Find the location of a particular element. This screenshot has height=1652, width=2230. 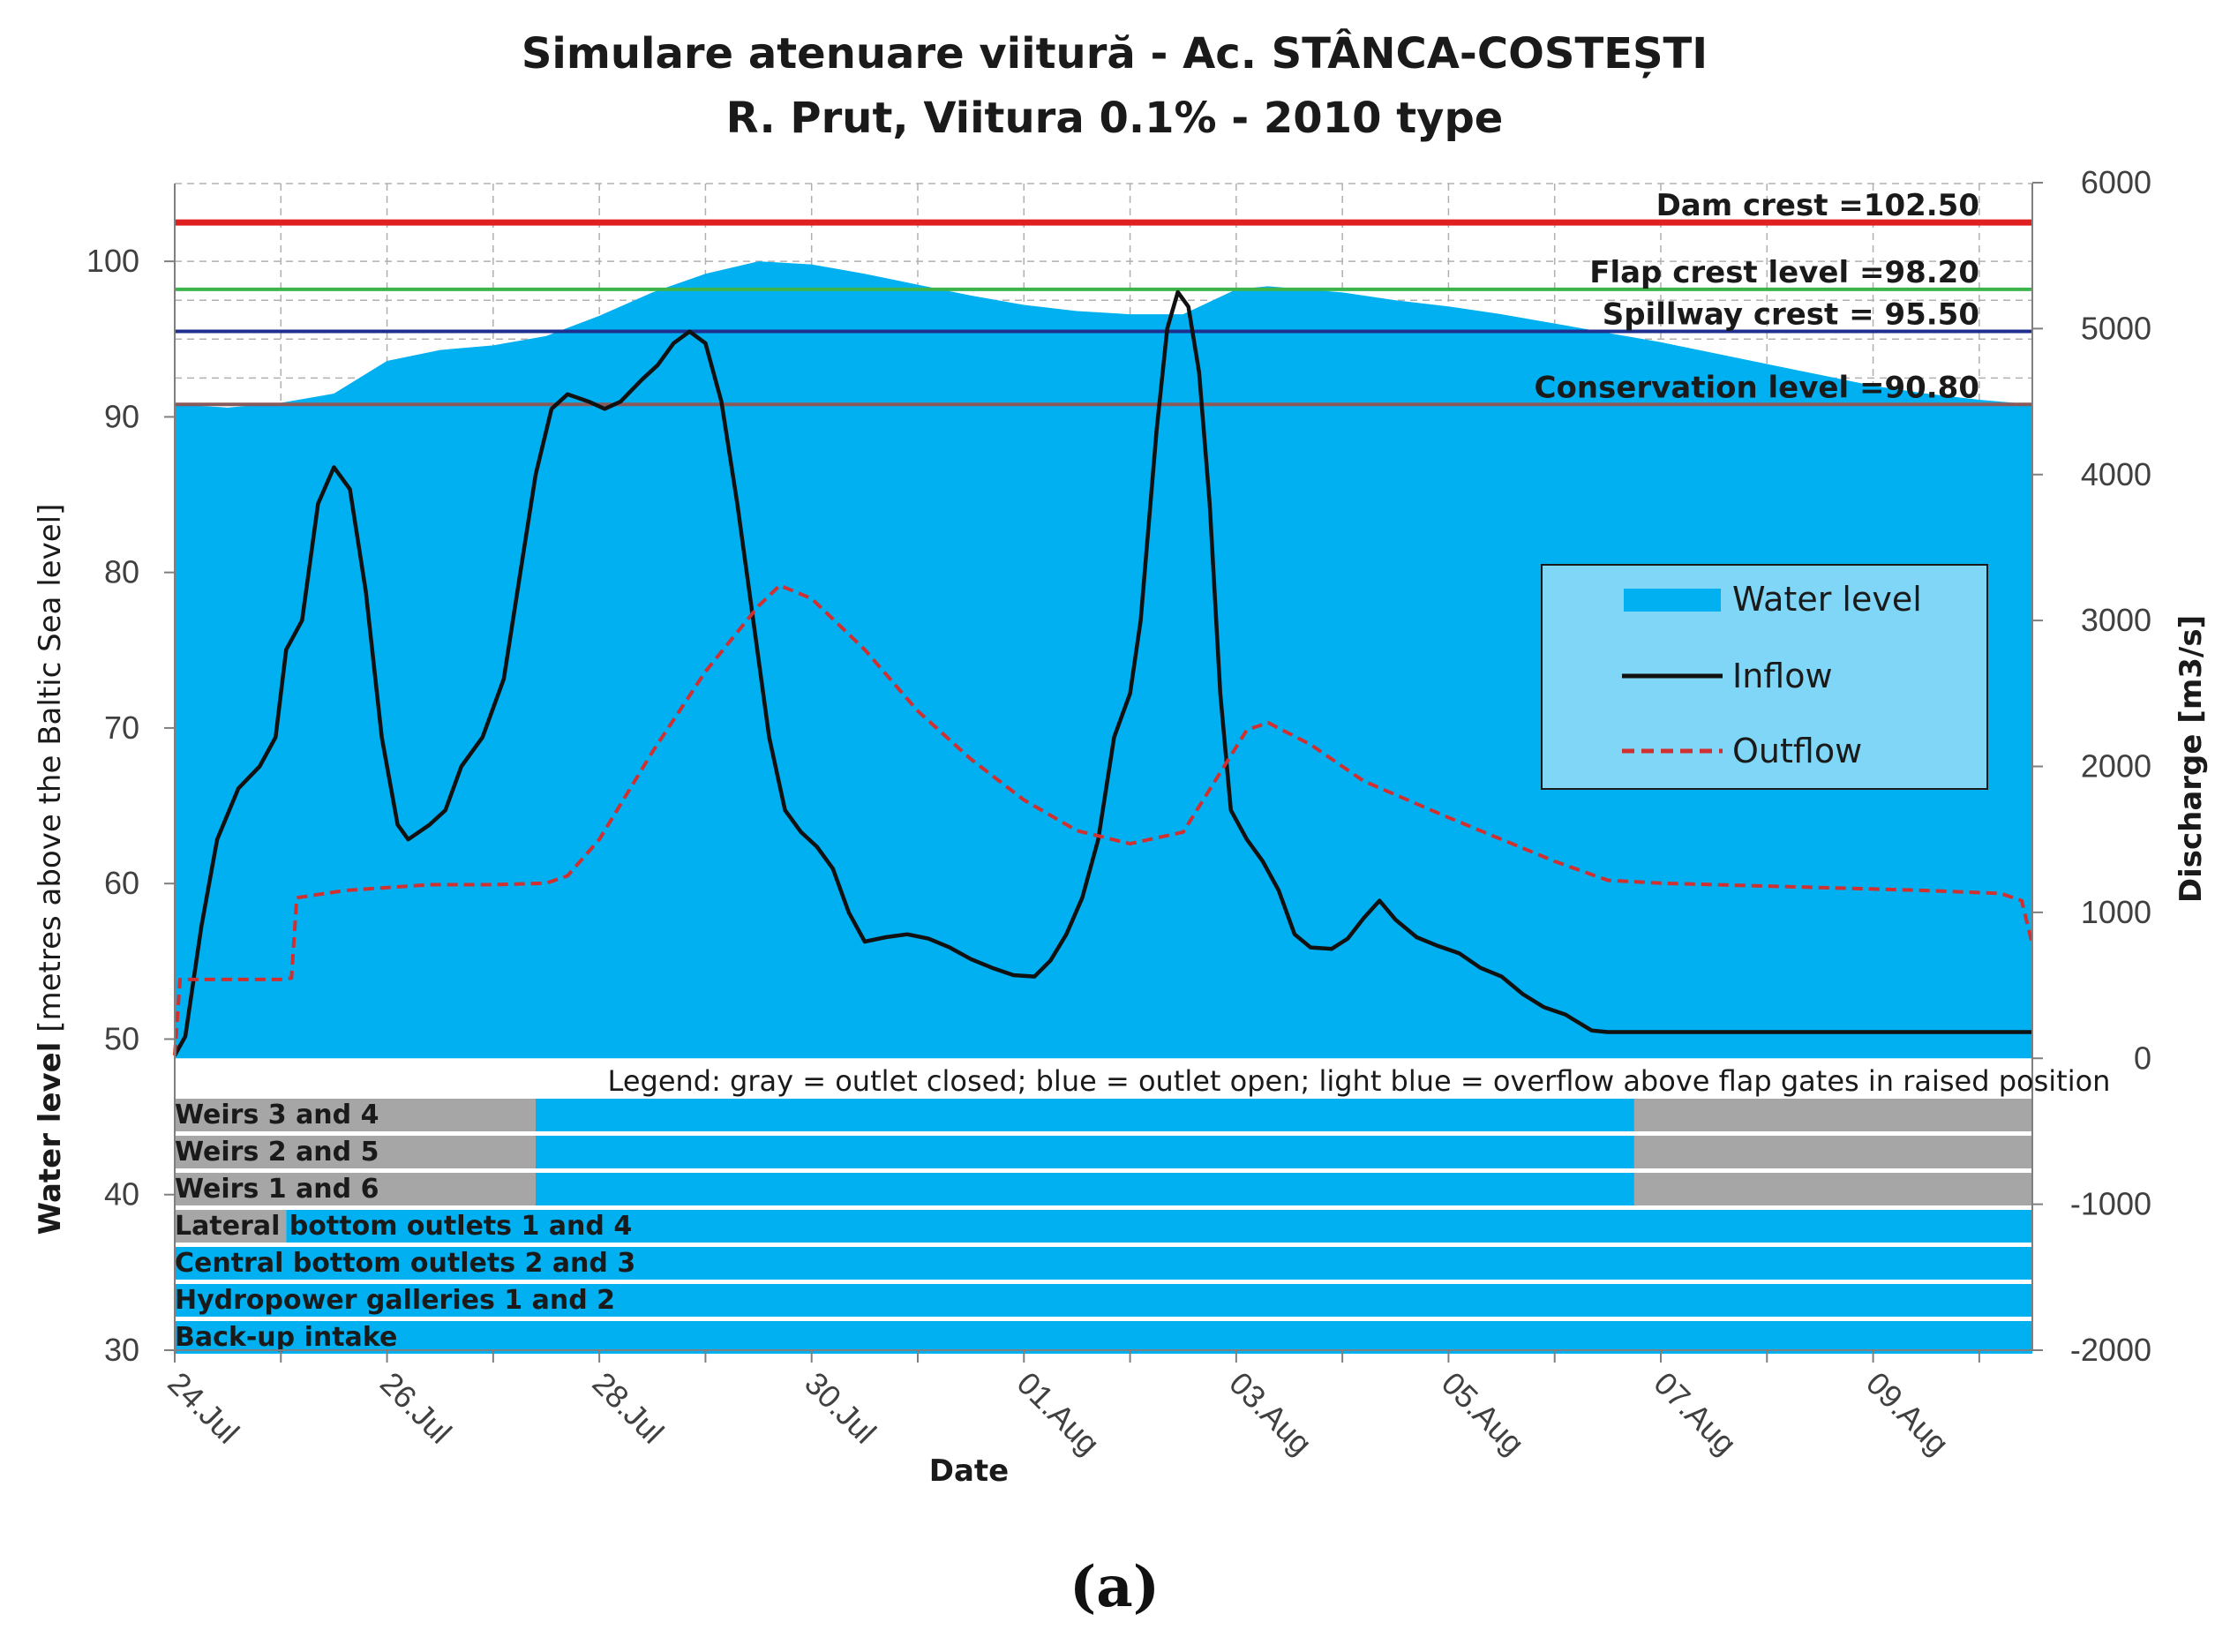

y-tick-label: 60 is located at coordinates (121, 883).